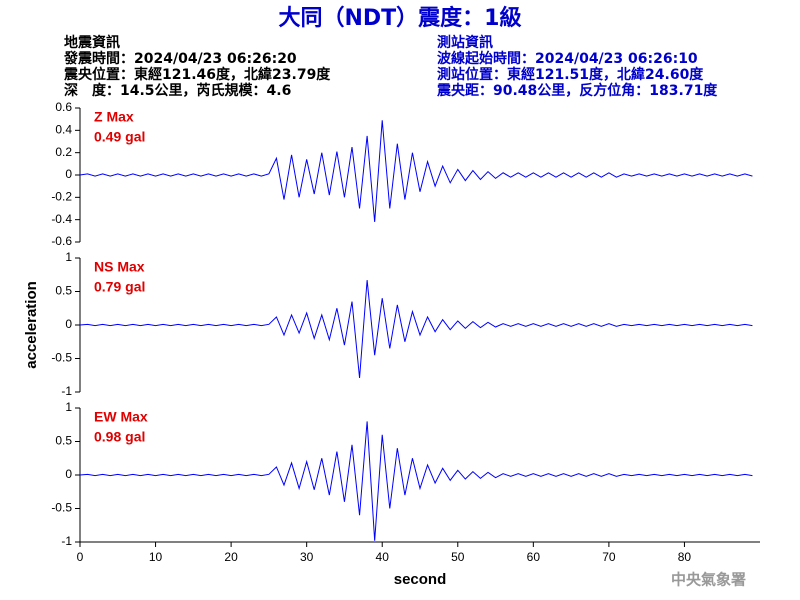 Image resolution: width=800 pixels, height=600 pixels. I want to click on x-tick-label: 30, so click(307, 557).